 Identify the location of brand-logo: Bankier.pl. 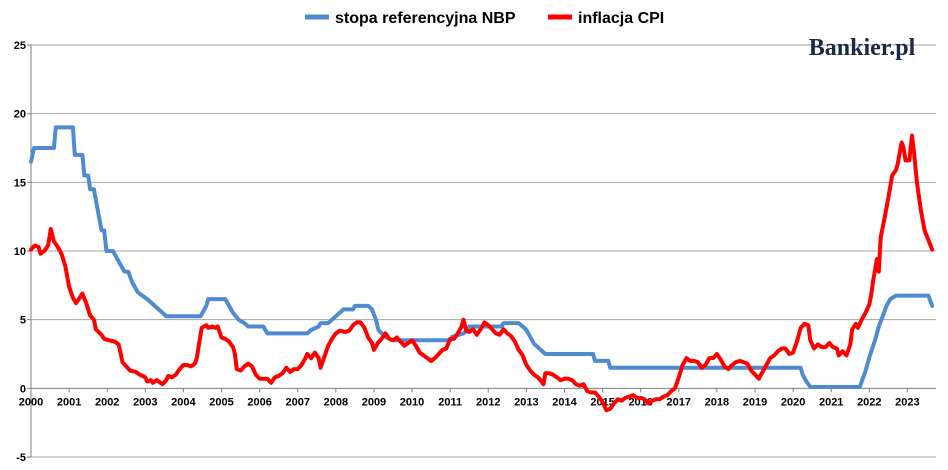
(862, 48).